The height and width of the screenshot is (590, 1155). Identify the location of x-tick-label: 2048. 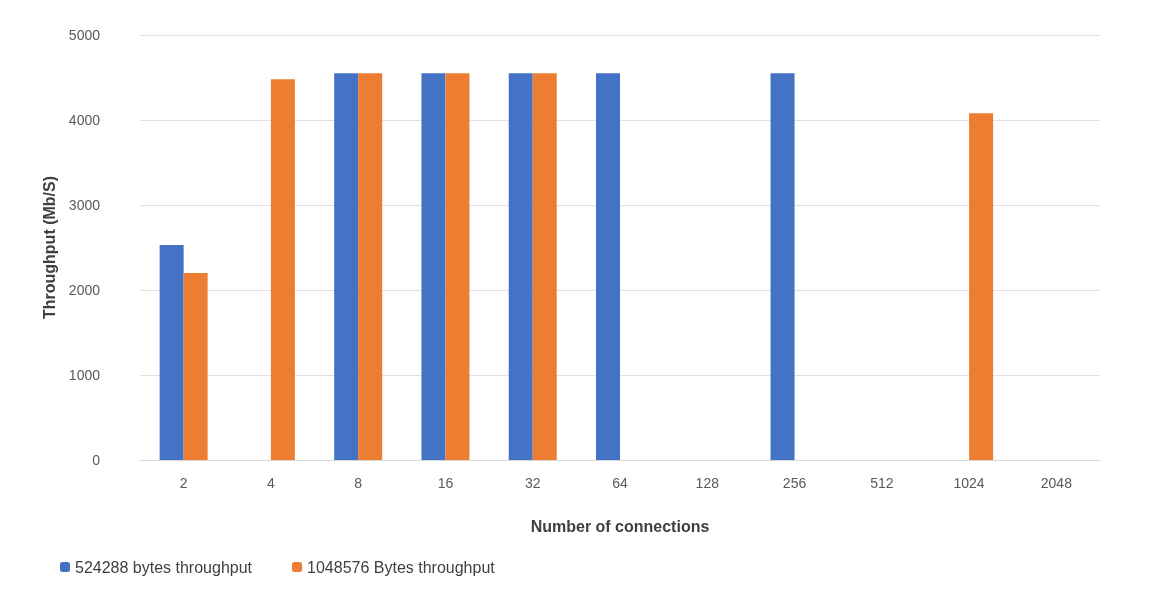
(1056, 483).